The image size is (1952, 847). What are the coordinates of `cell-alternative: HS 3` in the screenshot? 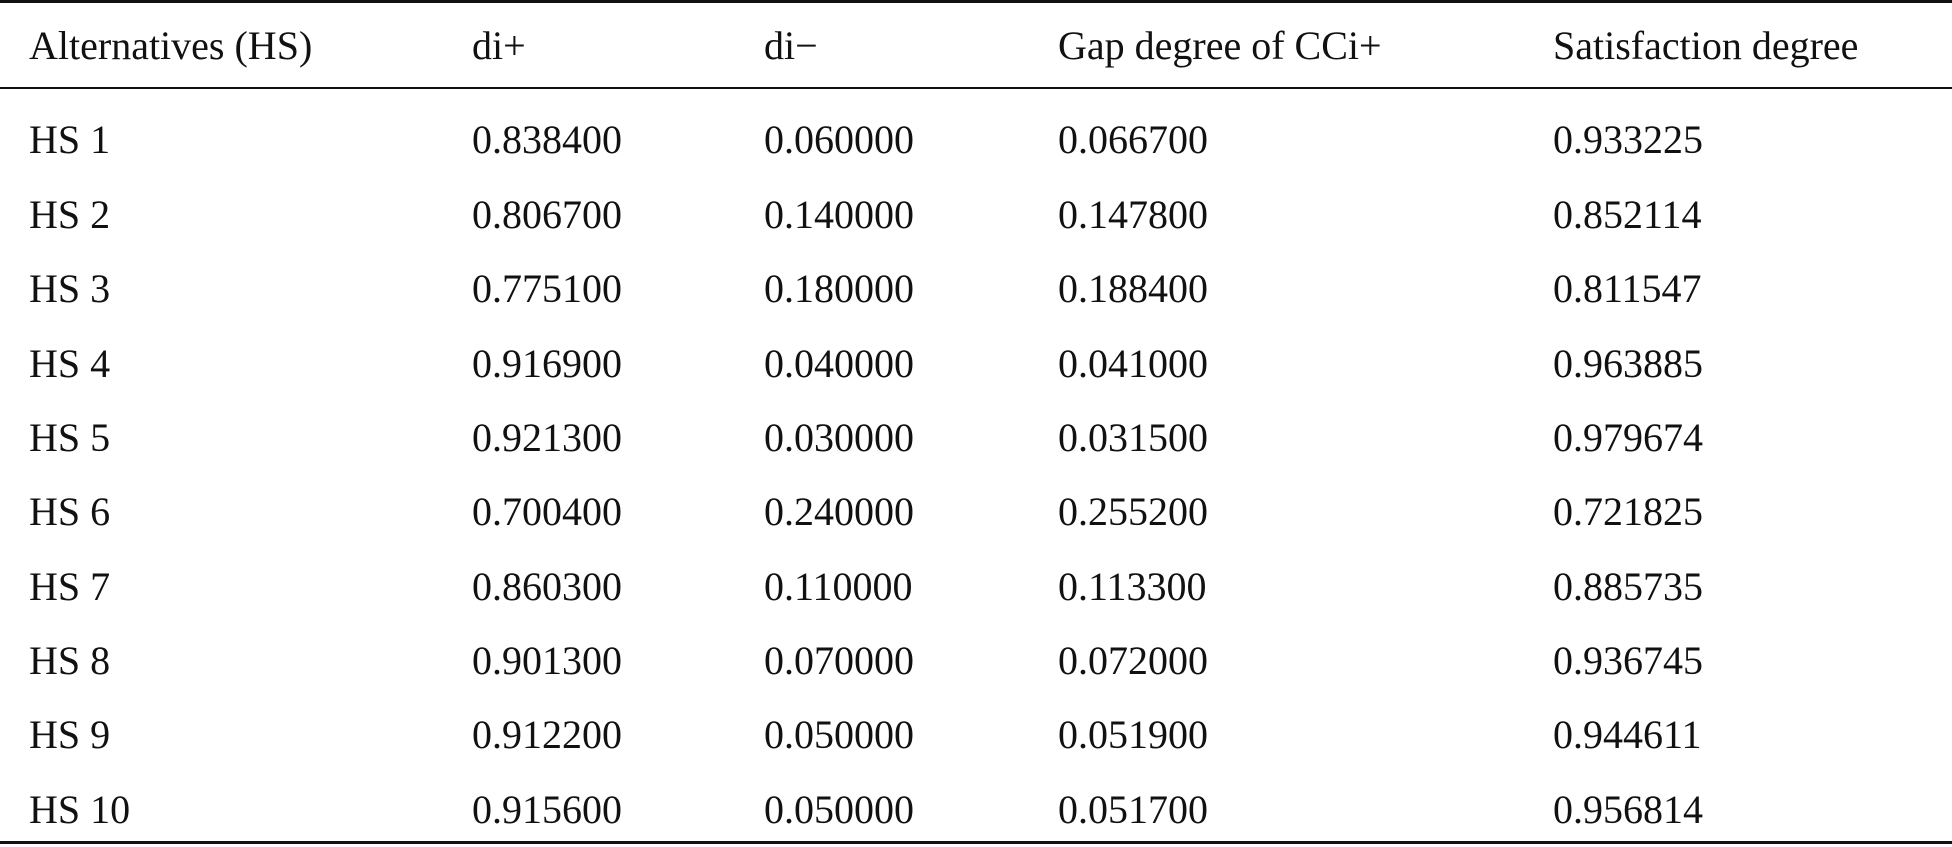 It's located at (70, 289).